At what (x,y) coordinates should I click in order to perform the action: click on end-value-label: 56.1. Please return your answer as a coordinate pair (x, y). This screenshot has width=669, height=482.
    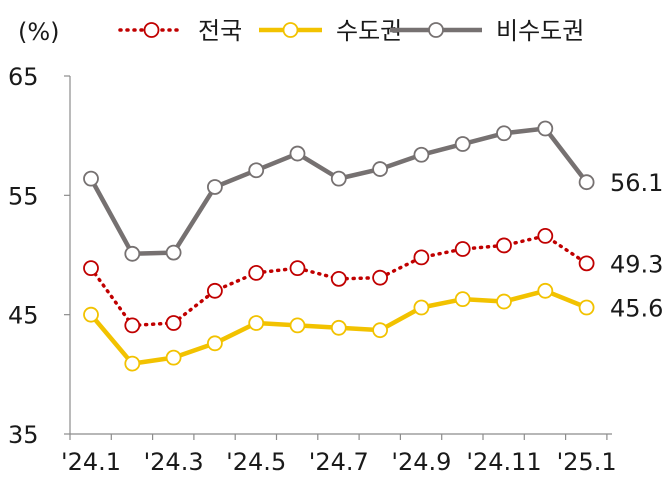
    Looking at the image, I should click on (636, 183).